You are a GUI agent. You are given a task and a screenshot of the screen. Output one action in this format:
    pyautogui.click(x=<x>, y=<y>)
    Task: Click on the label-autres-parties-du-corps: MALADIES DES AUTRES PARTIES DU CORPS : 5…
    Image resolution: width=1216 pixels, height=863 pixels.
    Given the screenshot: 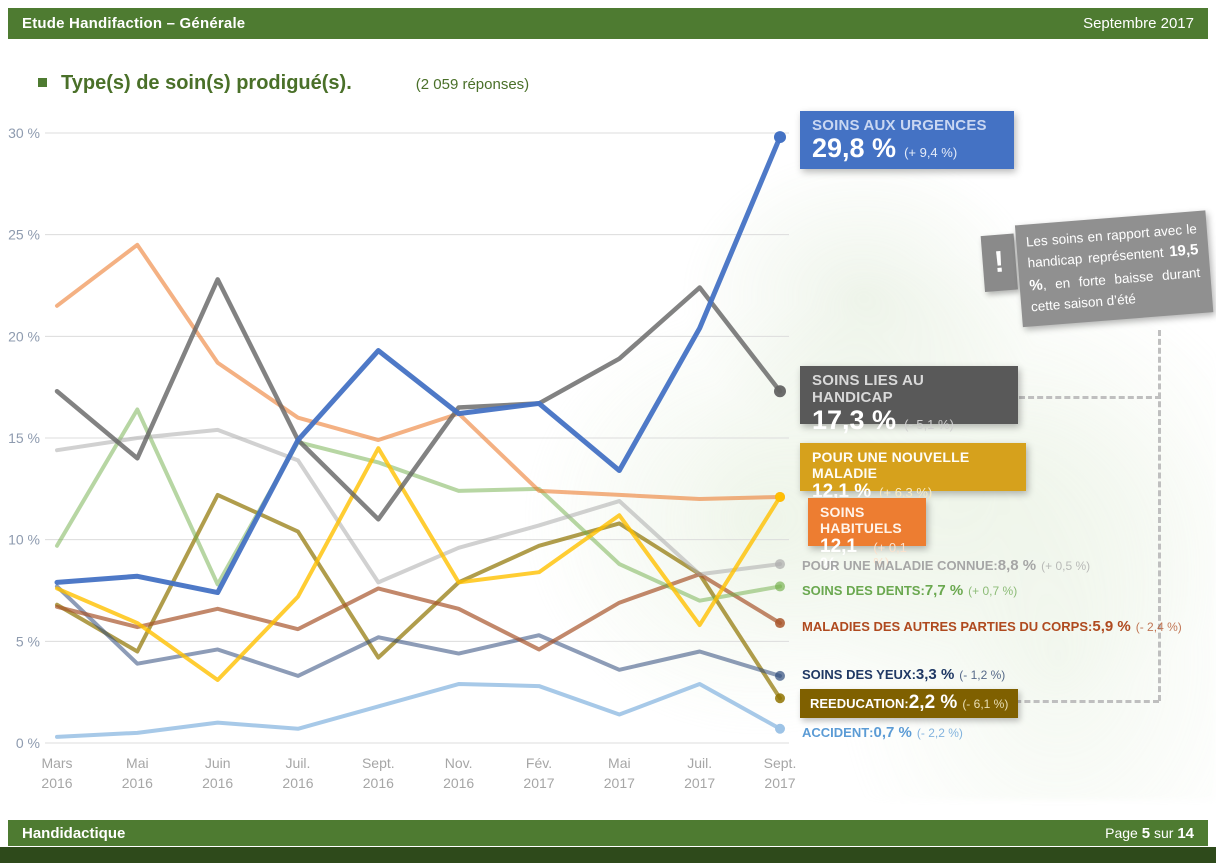 What is the action you would take?
    pyautogui.click(x=992, y=626)
    